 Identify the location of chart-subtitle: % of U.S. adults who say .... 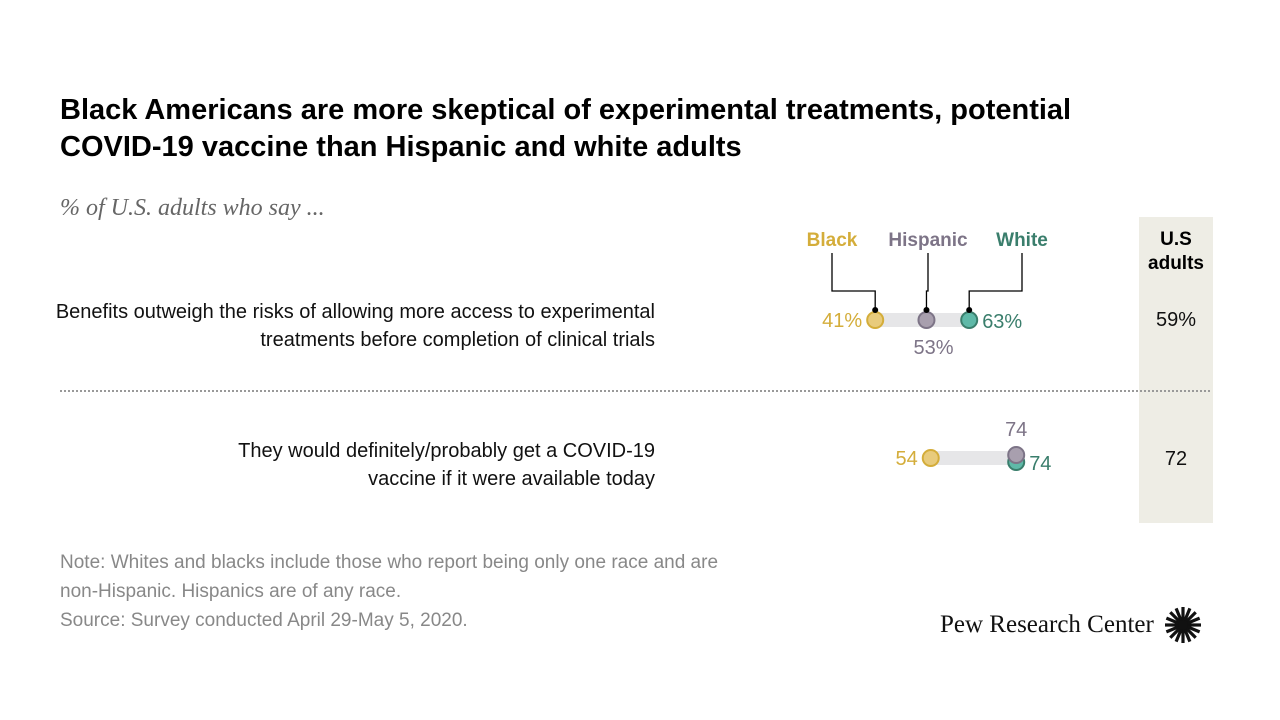
(192, 208).